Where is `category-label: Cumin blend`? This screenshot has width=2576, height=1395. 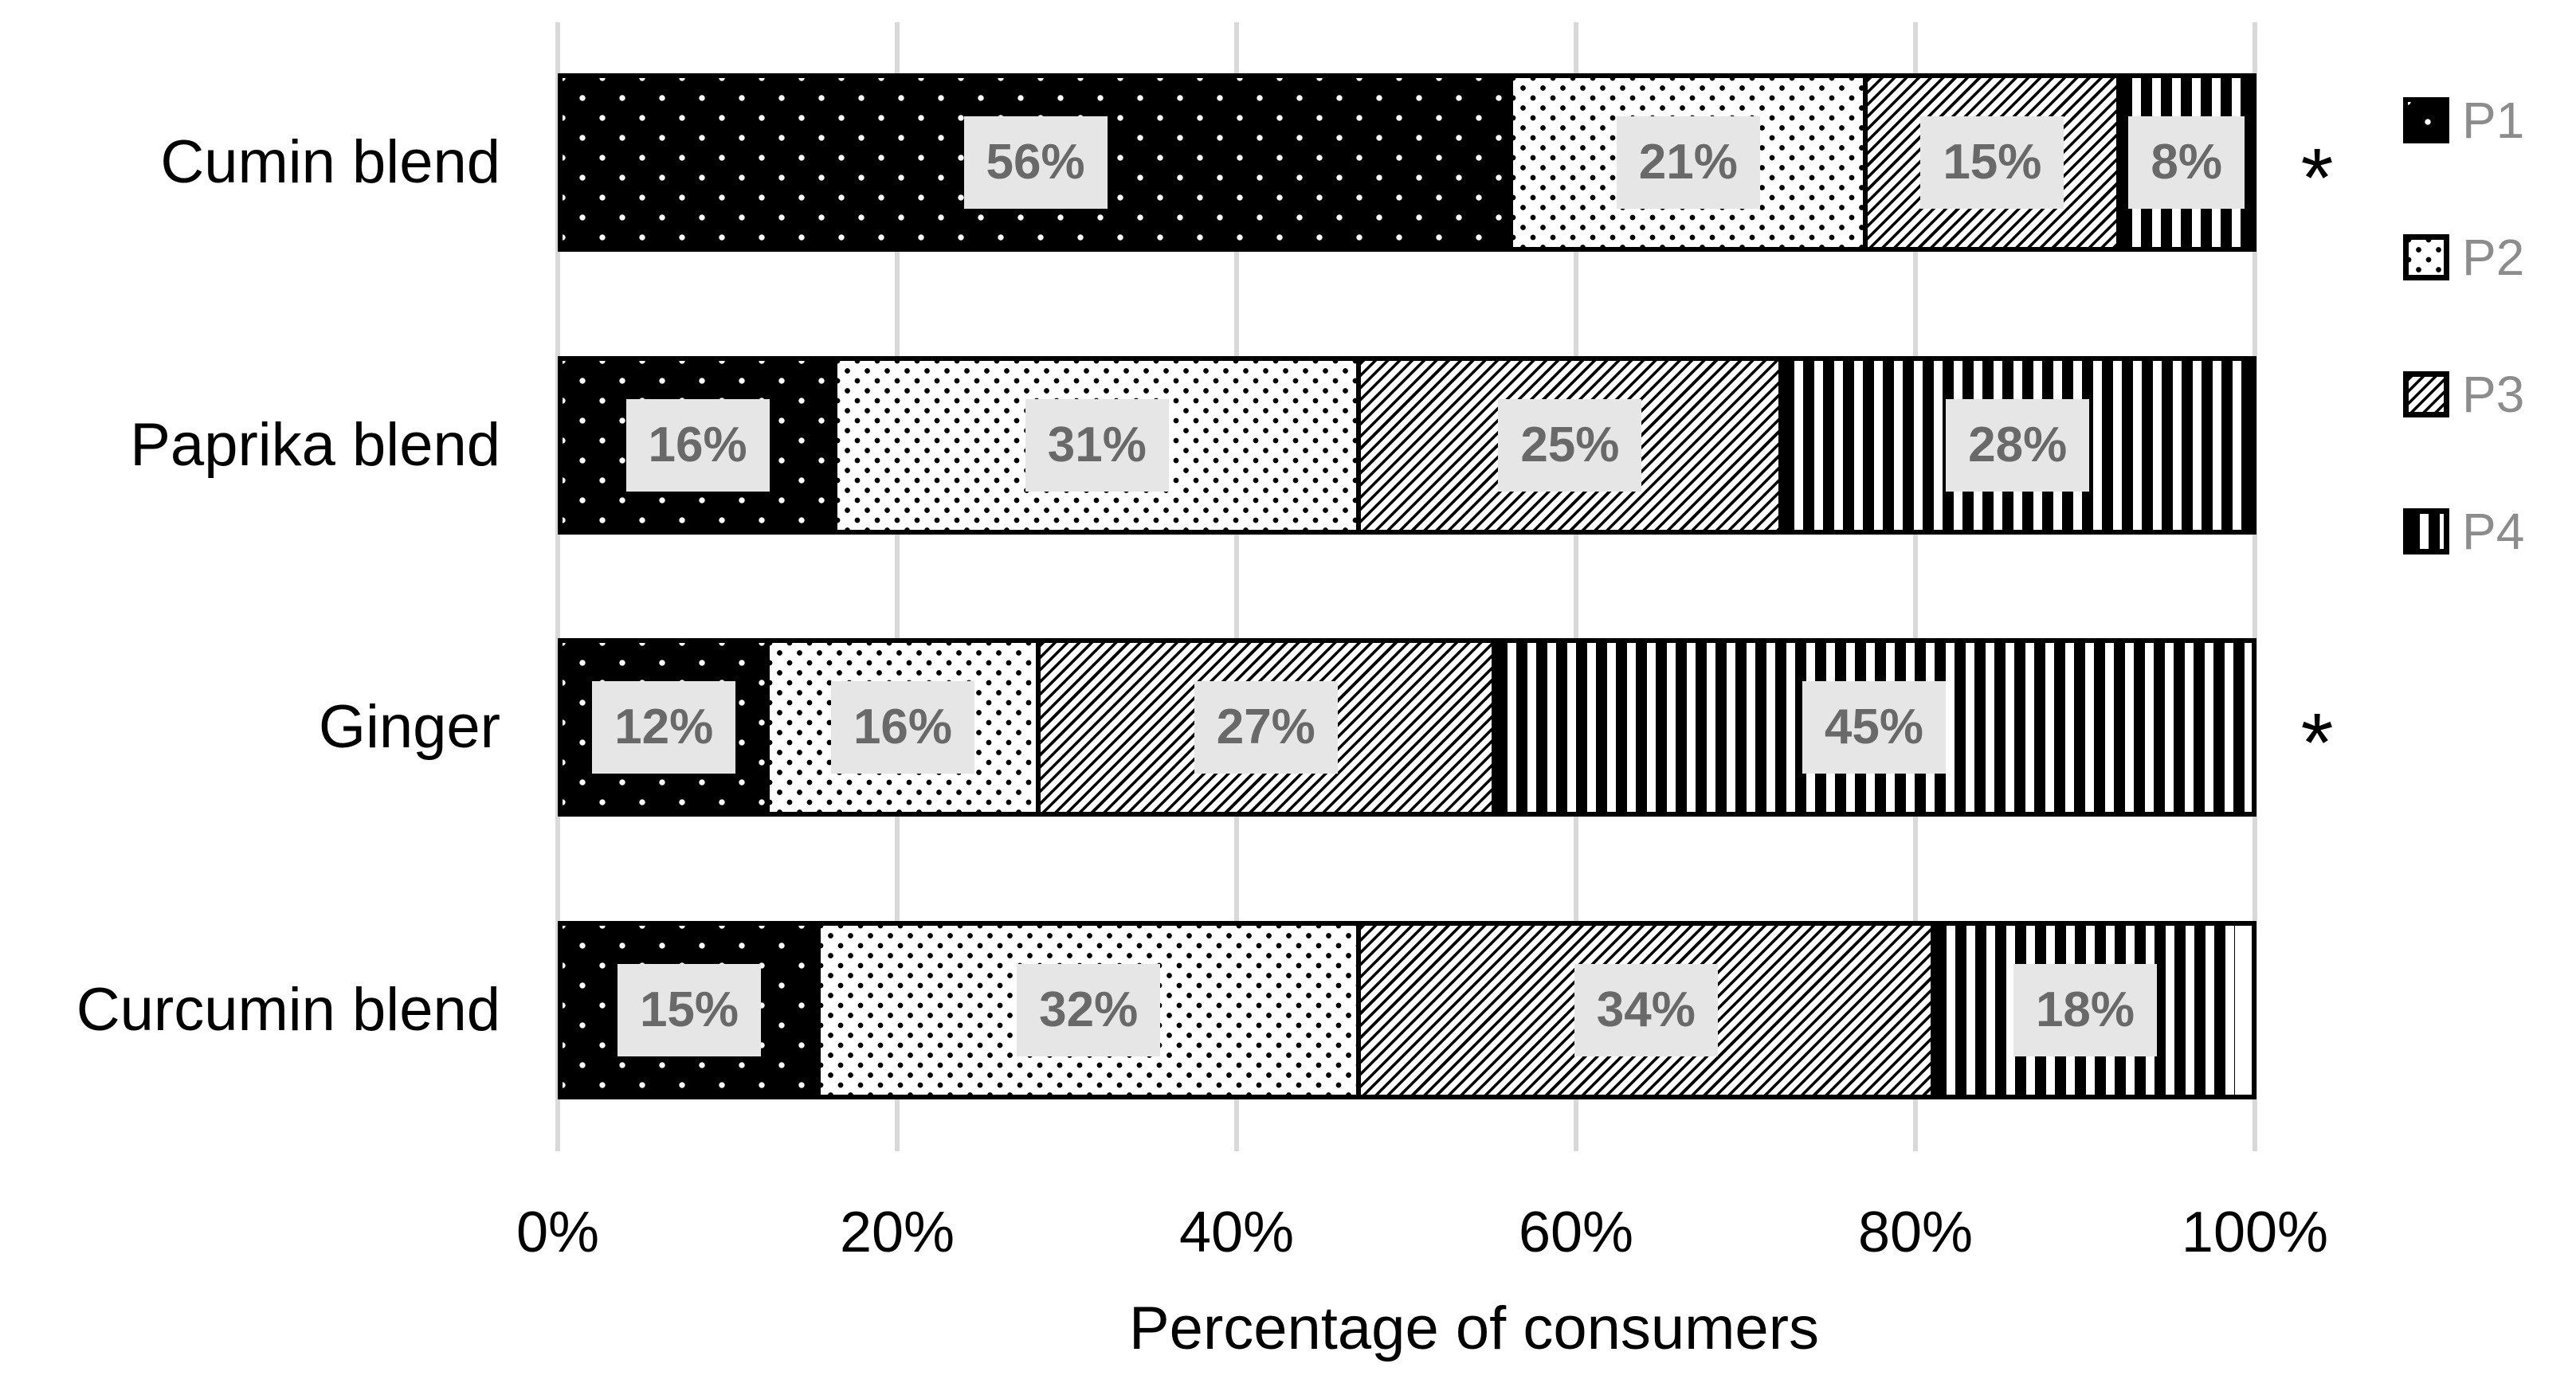
category-label: Cumin blend is located at coordinates (330, 162).